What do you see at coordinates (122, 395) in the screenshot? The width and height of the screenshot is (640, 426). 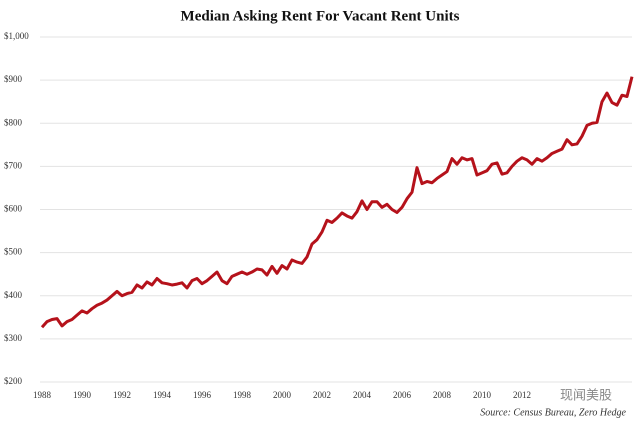 I see `x-tick-label: 1992` at bounding box center [122, 395].